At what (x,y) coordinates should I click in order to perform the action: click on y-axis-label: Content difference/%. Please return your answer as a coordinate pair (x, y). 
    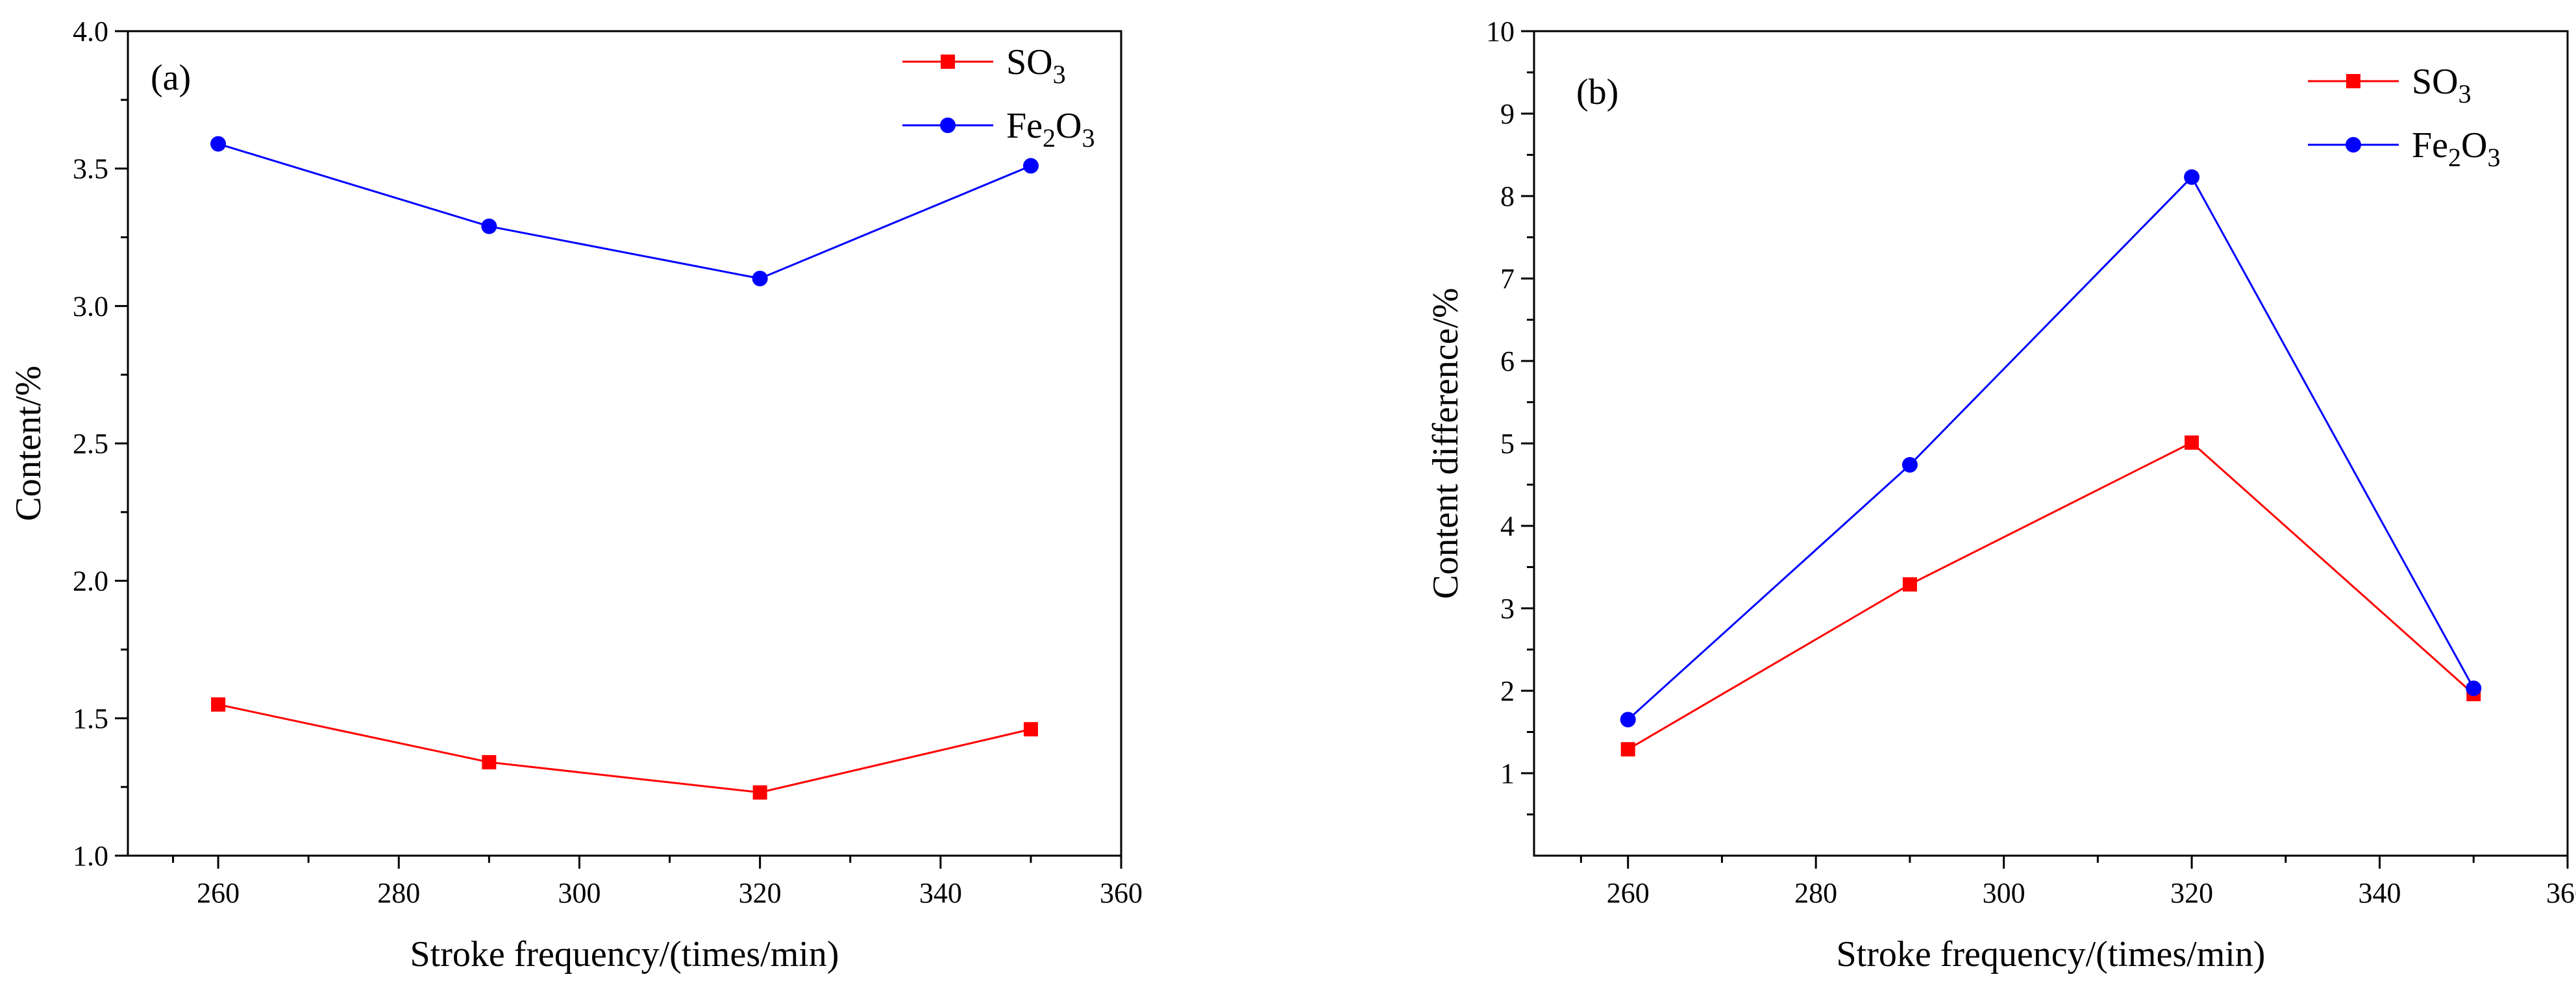
    Looking at the image, I should click on (1446, 443).